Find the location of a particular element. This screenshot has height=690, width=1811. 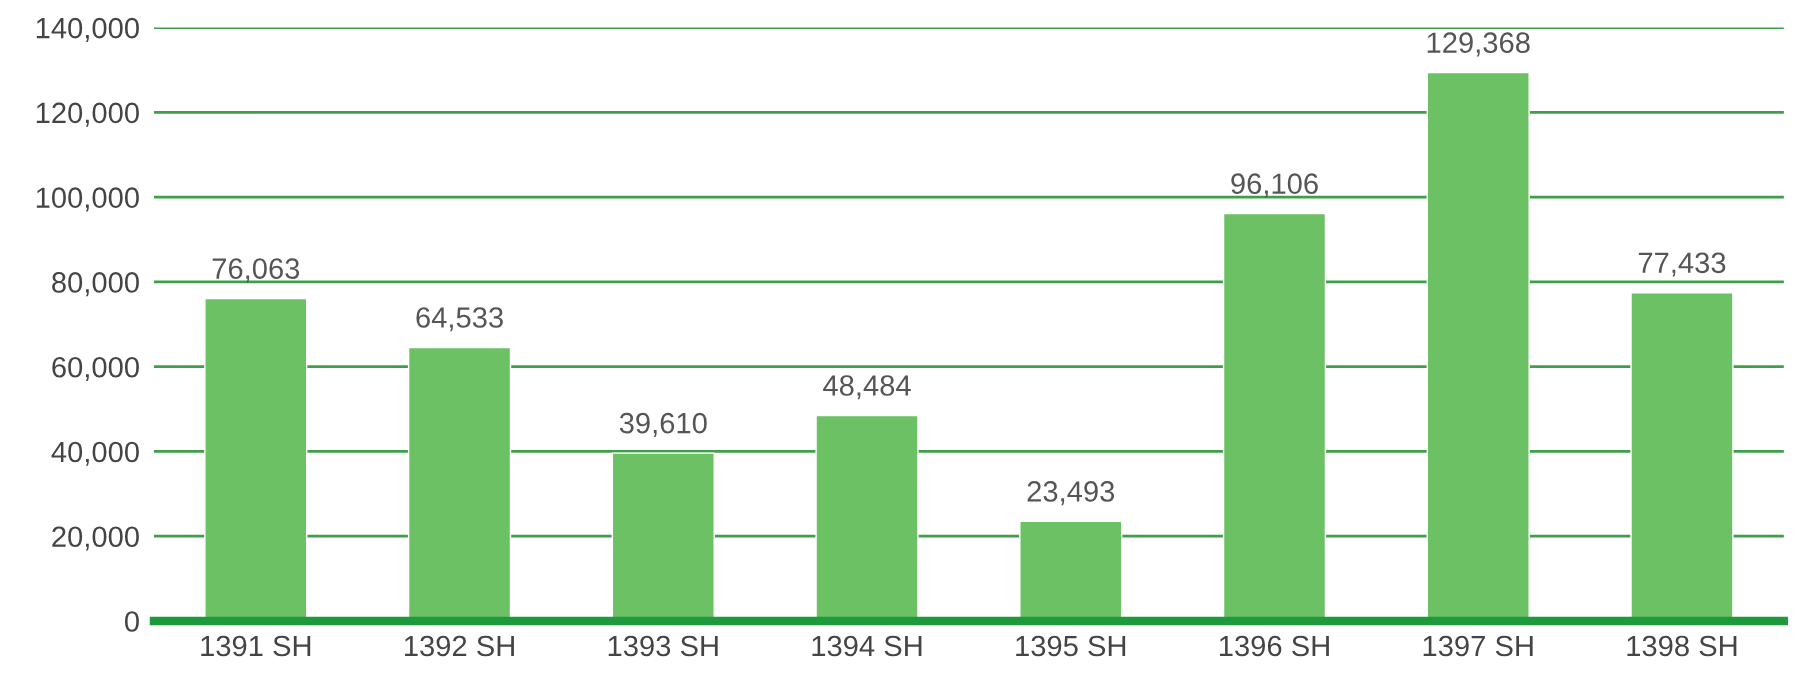

data-label: 129,368 is located at coordinates (1478, 44).